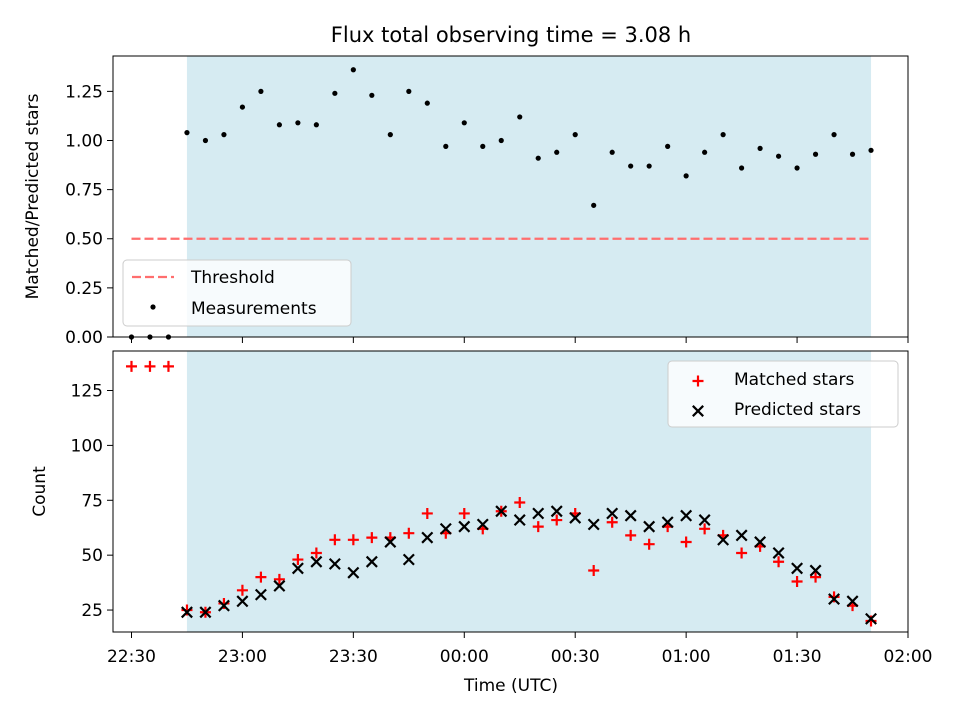  I want to click on y-tick-label: 1.00, so click(84, 141).